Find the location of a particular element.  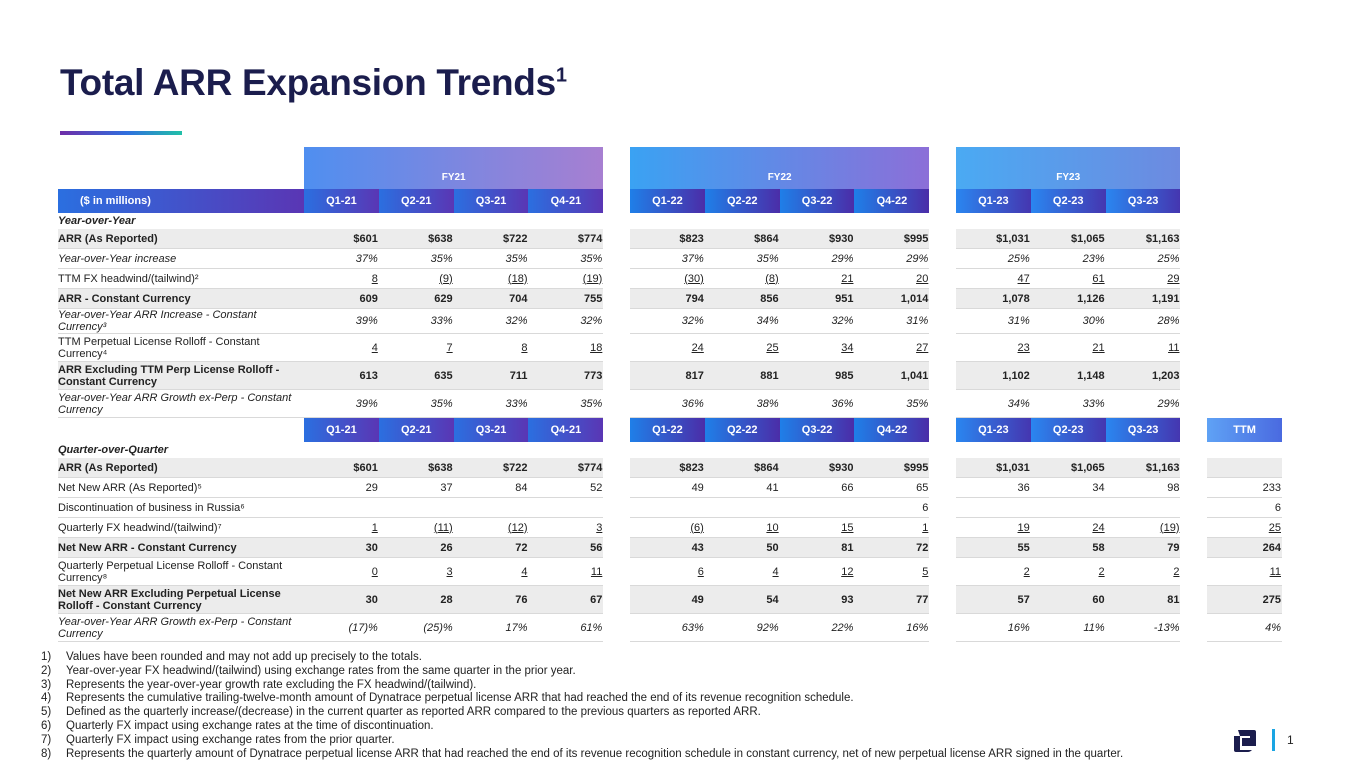

table-cell: $1,031 is located at coordinates (993, 239).